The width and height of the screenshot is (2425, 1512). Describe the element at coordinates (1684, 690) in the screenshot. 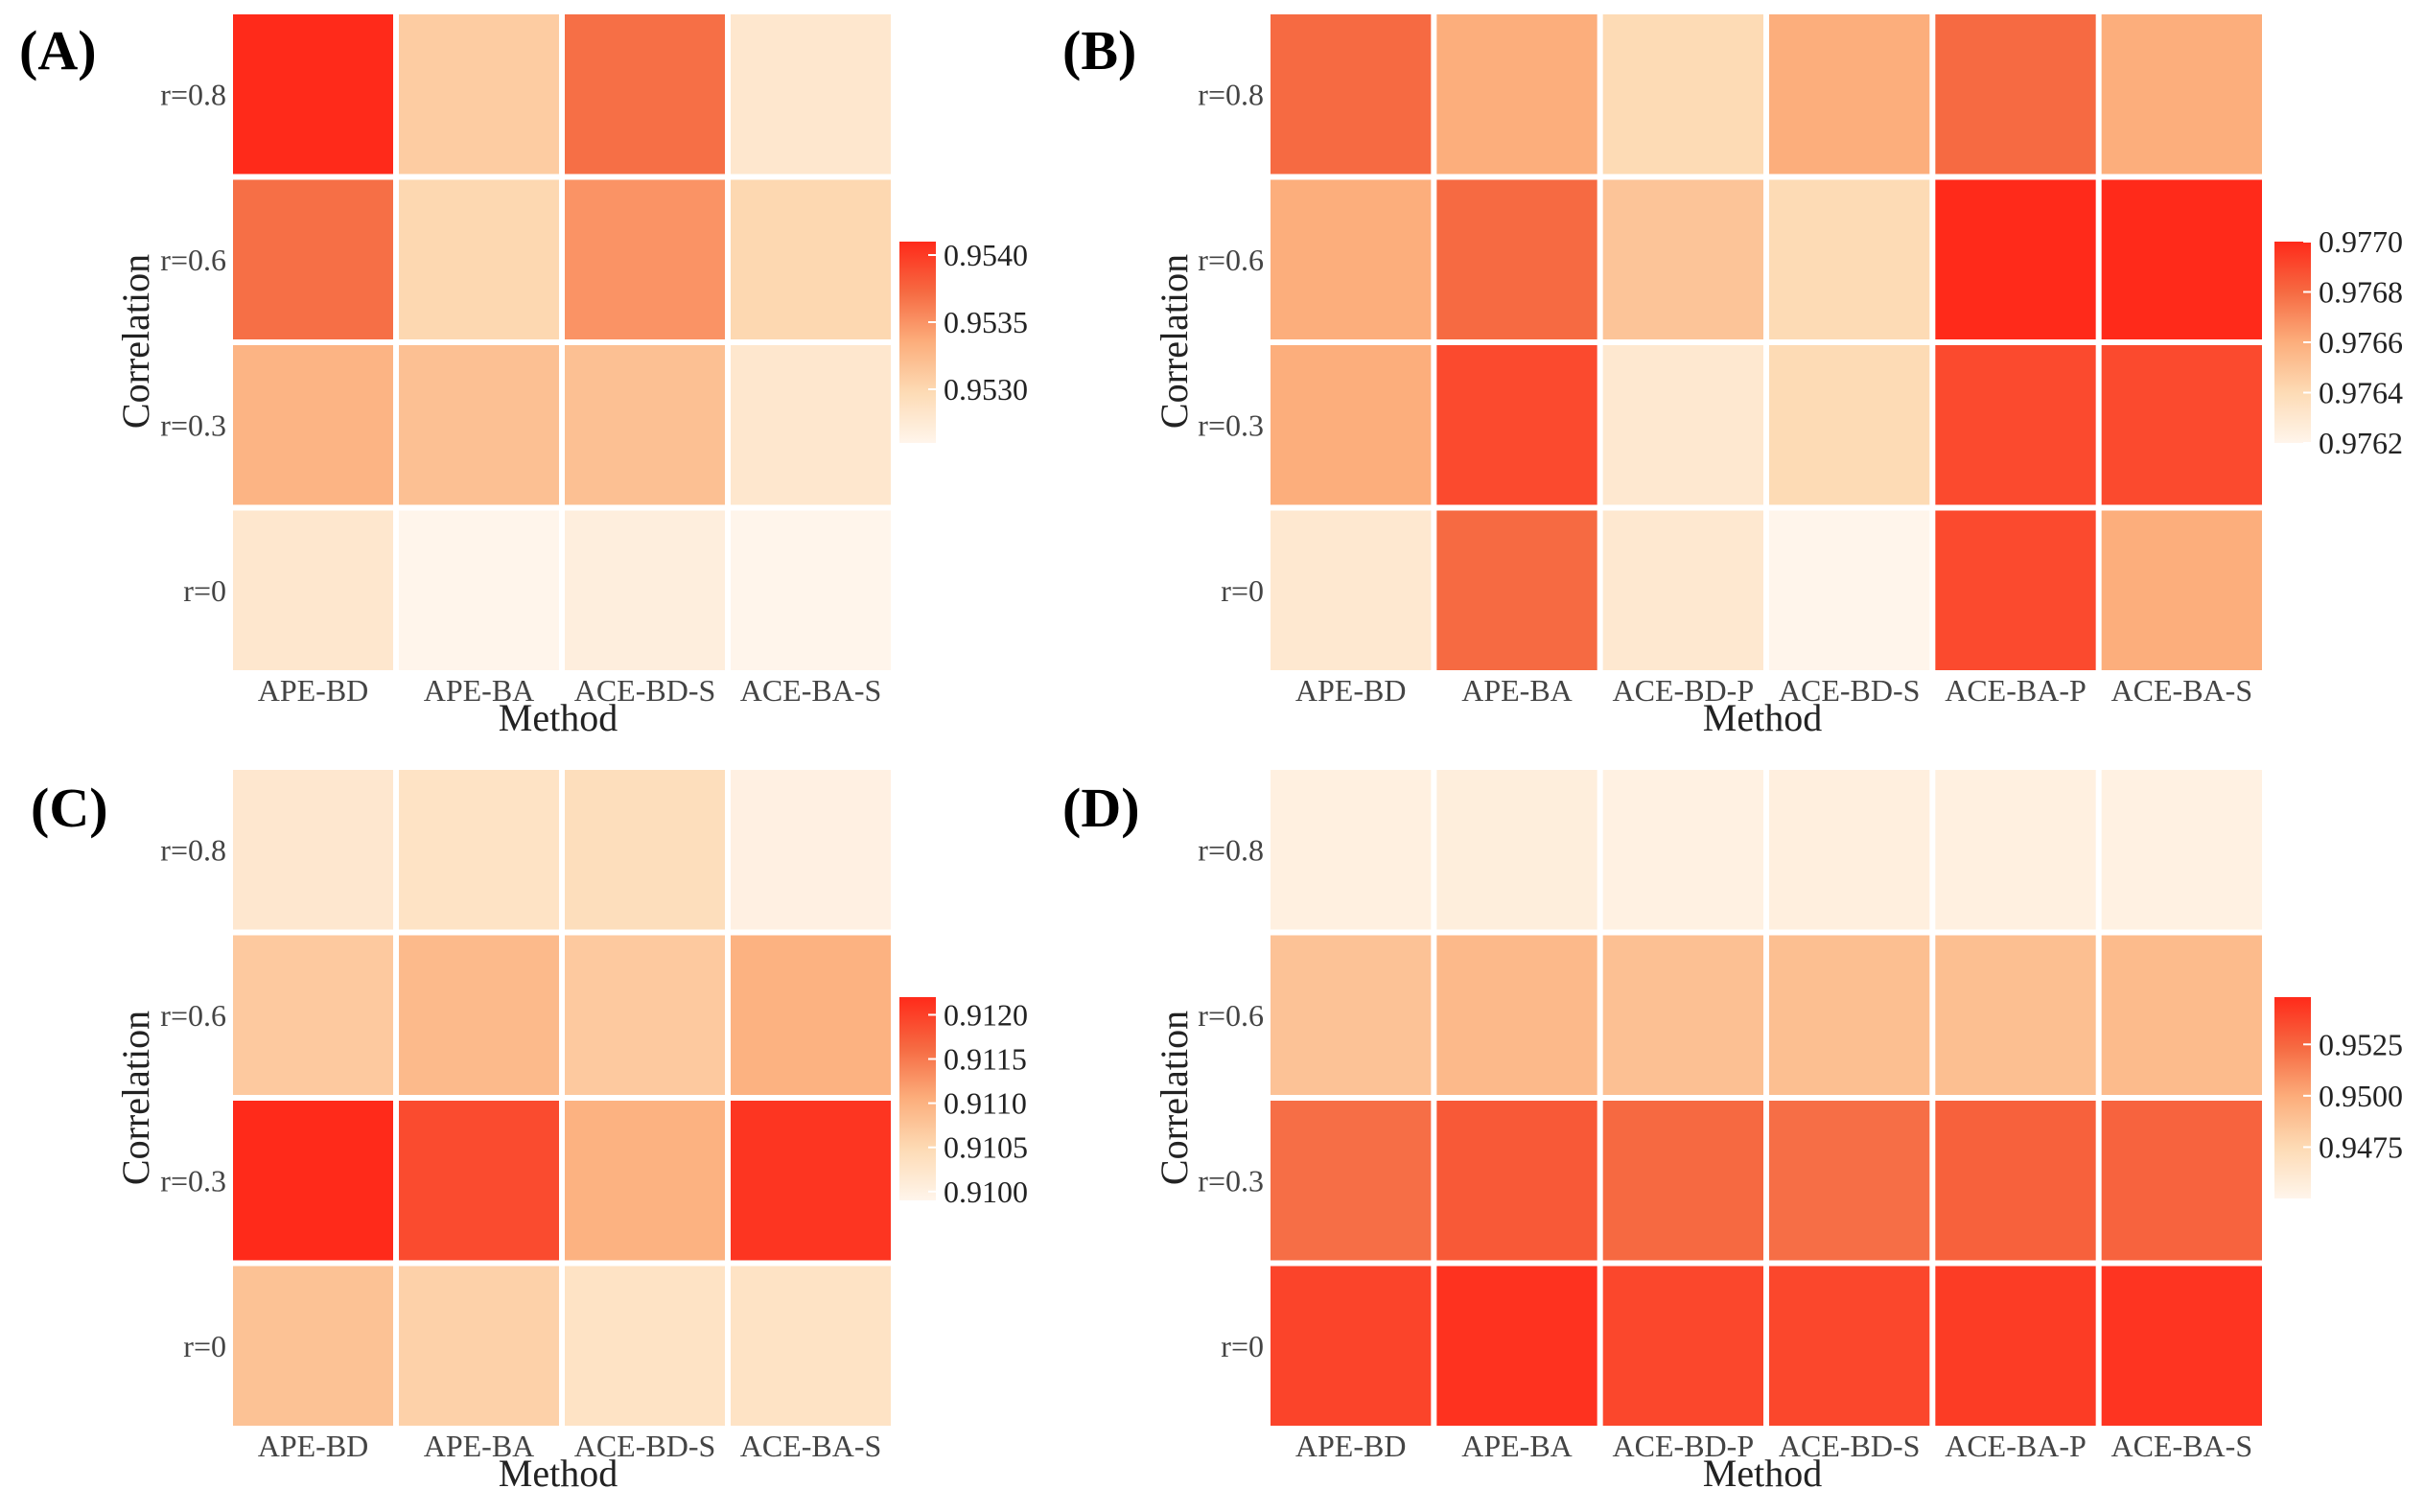

I see `x-tick-label: ACE-BD-P` at that location.